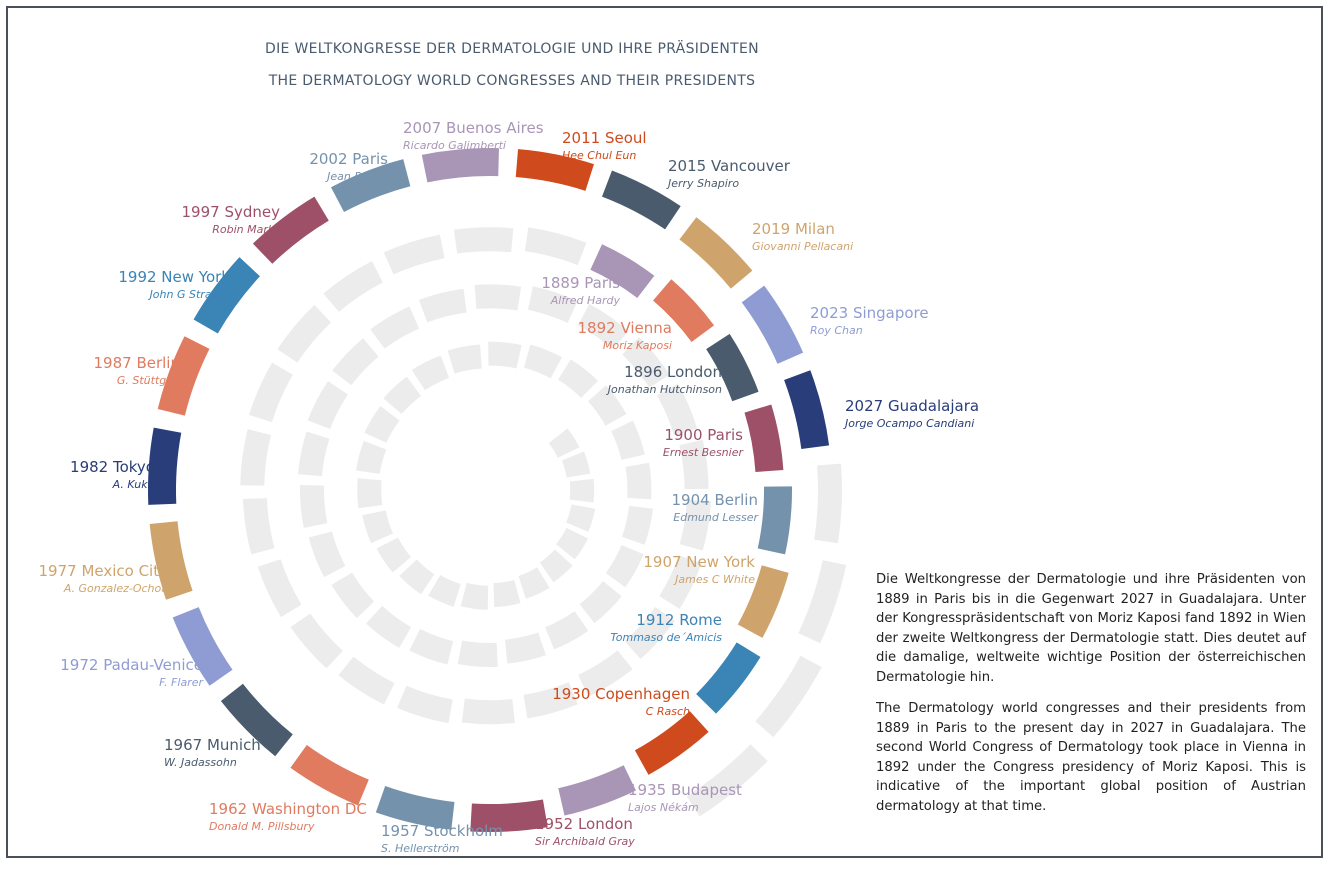  What do you see at coordinates (673, 372) in the screenshot?
I see `congress-name: 1896 London` at bounding box center [673, 372].